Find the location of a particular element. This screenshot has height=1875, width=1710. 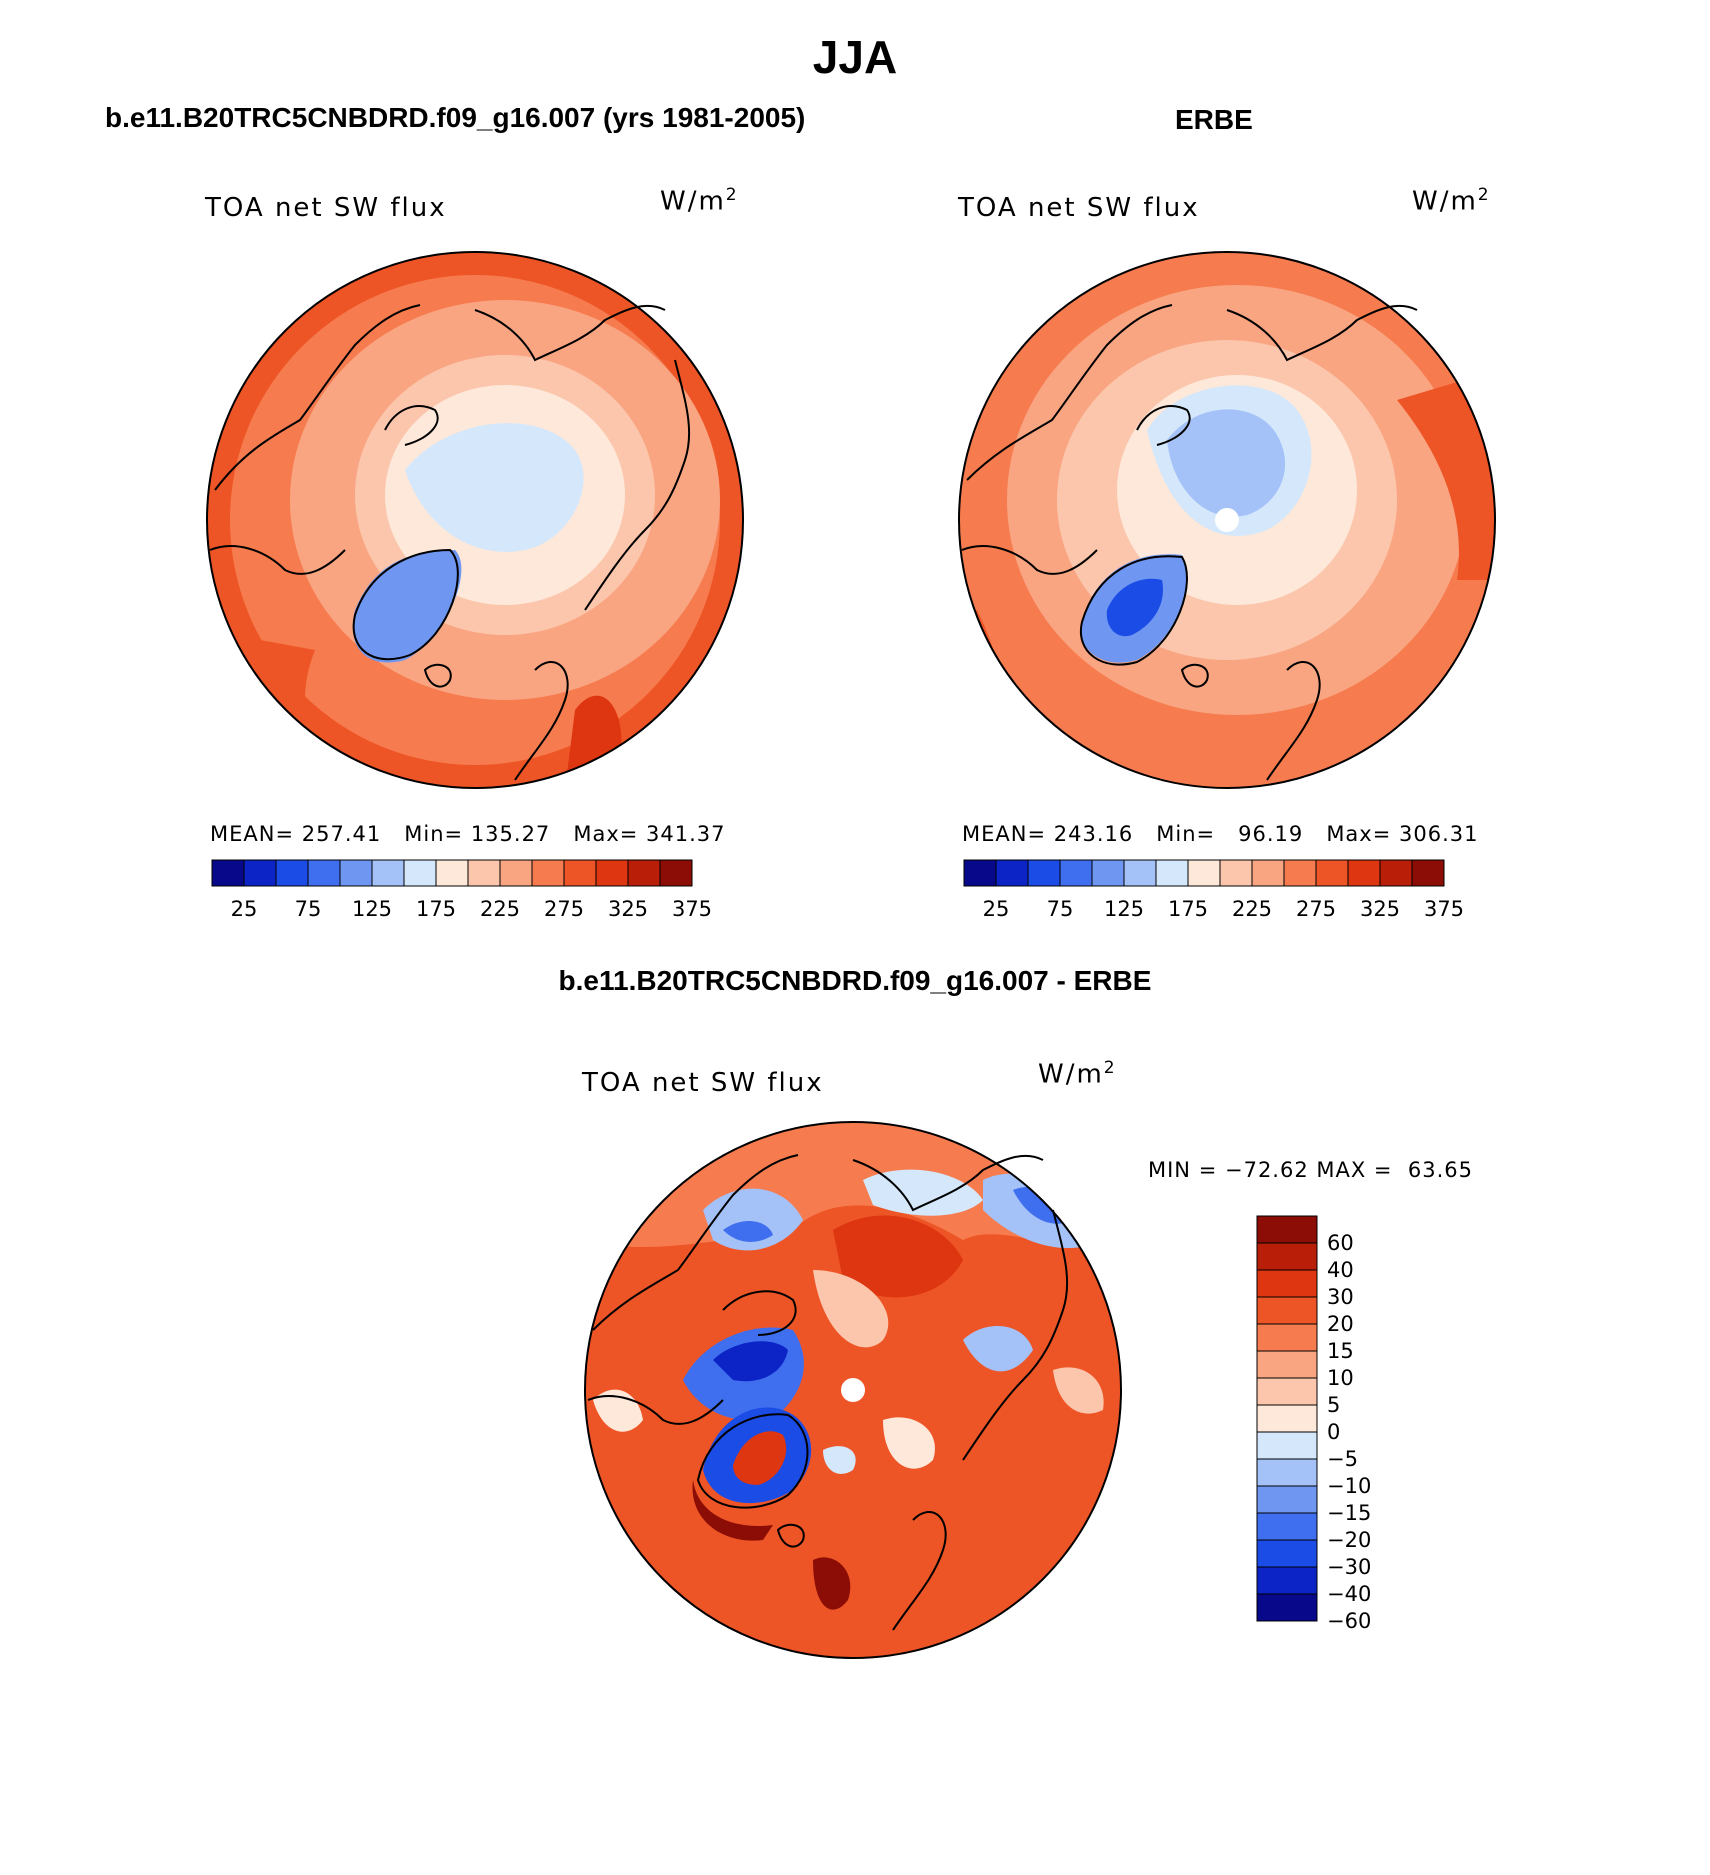

obs-pole-hole is located at coordinates (1227, 520).